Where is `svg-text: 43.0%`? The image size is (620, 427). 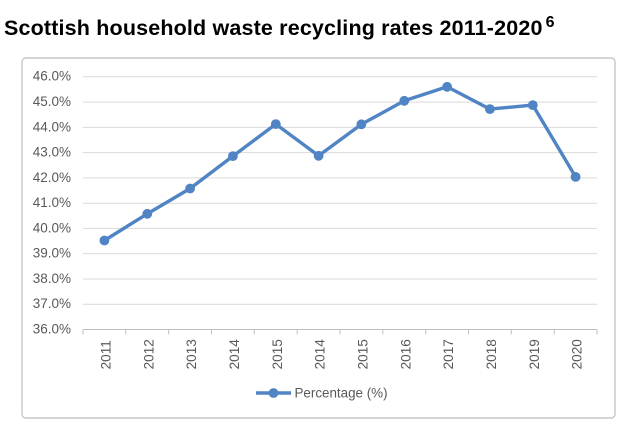 svg-text: 43.0% is located at coordinates (52, 152).